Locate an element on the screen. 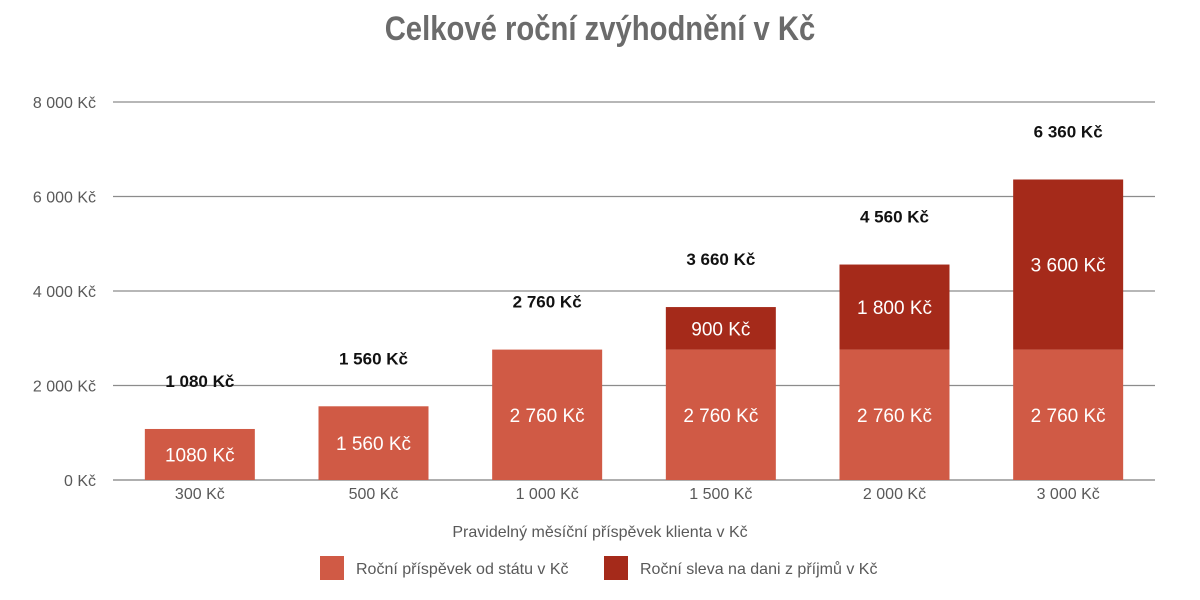 This screenshot has width=1200, height=600. bar-total-label: 4 560 Kč is located at coordinates (894, 217).